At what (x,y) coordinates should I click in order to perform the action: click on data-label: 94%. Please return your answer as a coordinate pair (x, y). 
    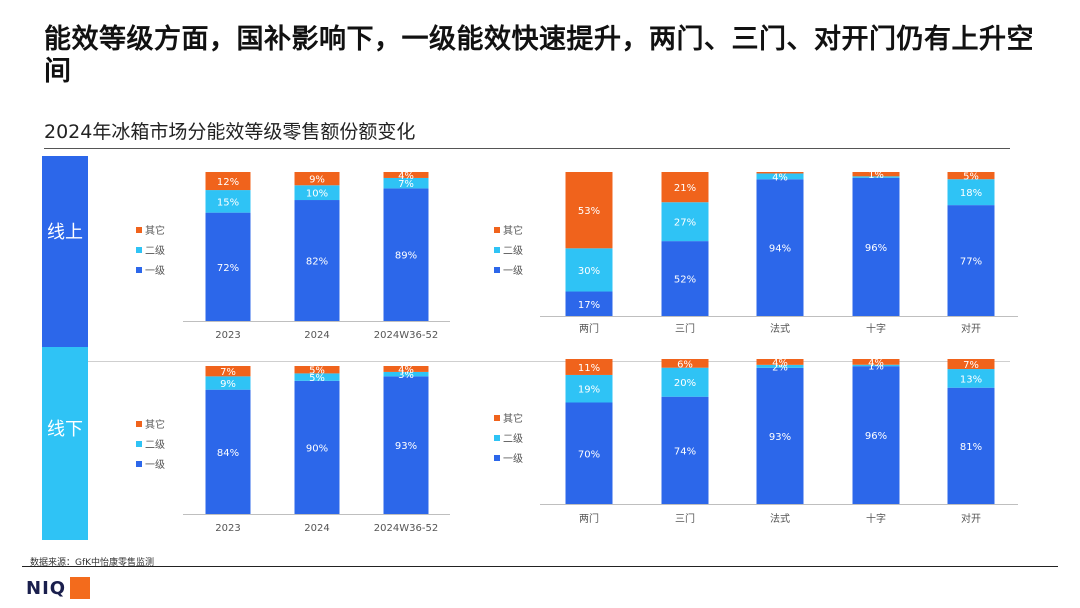
    Looking at the image, I should click on (780, 249).